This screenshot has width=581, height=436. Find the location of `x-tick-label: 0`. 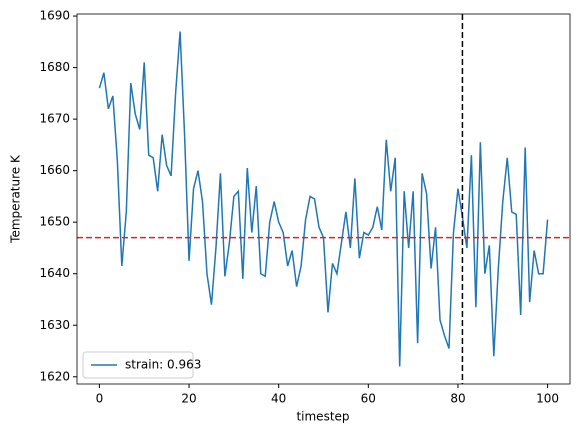

x-tick-label: 0 is located at coordinates (100, 399).